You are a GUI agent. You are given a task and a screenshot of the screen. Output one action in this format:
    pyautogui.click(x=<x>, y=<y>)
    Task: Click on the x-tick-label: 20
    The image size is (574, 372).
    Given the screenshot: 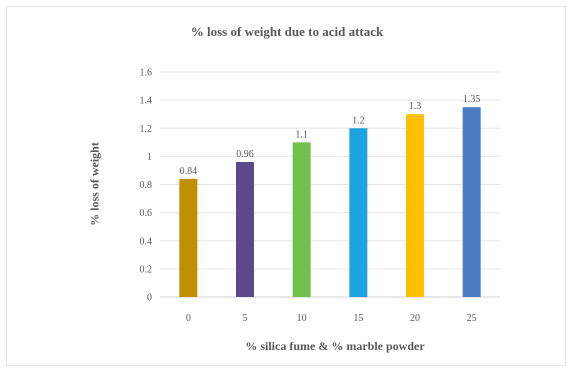 What is the action you would take?
    pyautogui.click(x=415, y=318)
    